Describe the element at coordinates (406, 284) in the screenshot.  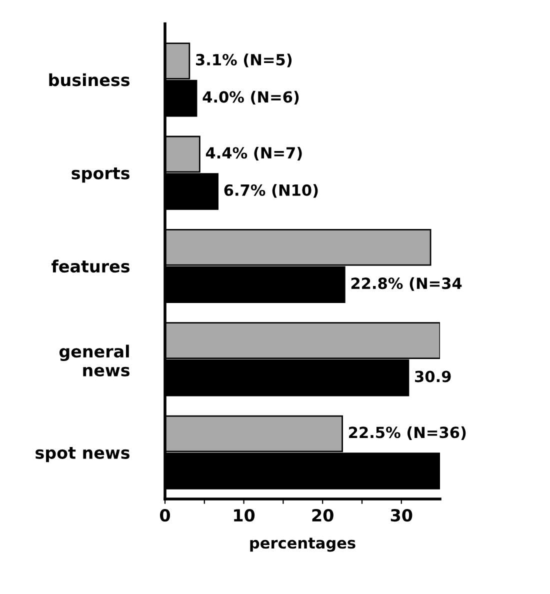
I see `data-label: 22.8% (N=34` at that location.